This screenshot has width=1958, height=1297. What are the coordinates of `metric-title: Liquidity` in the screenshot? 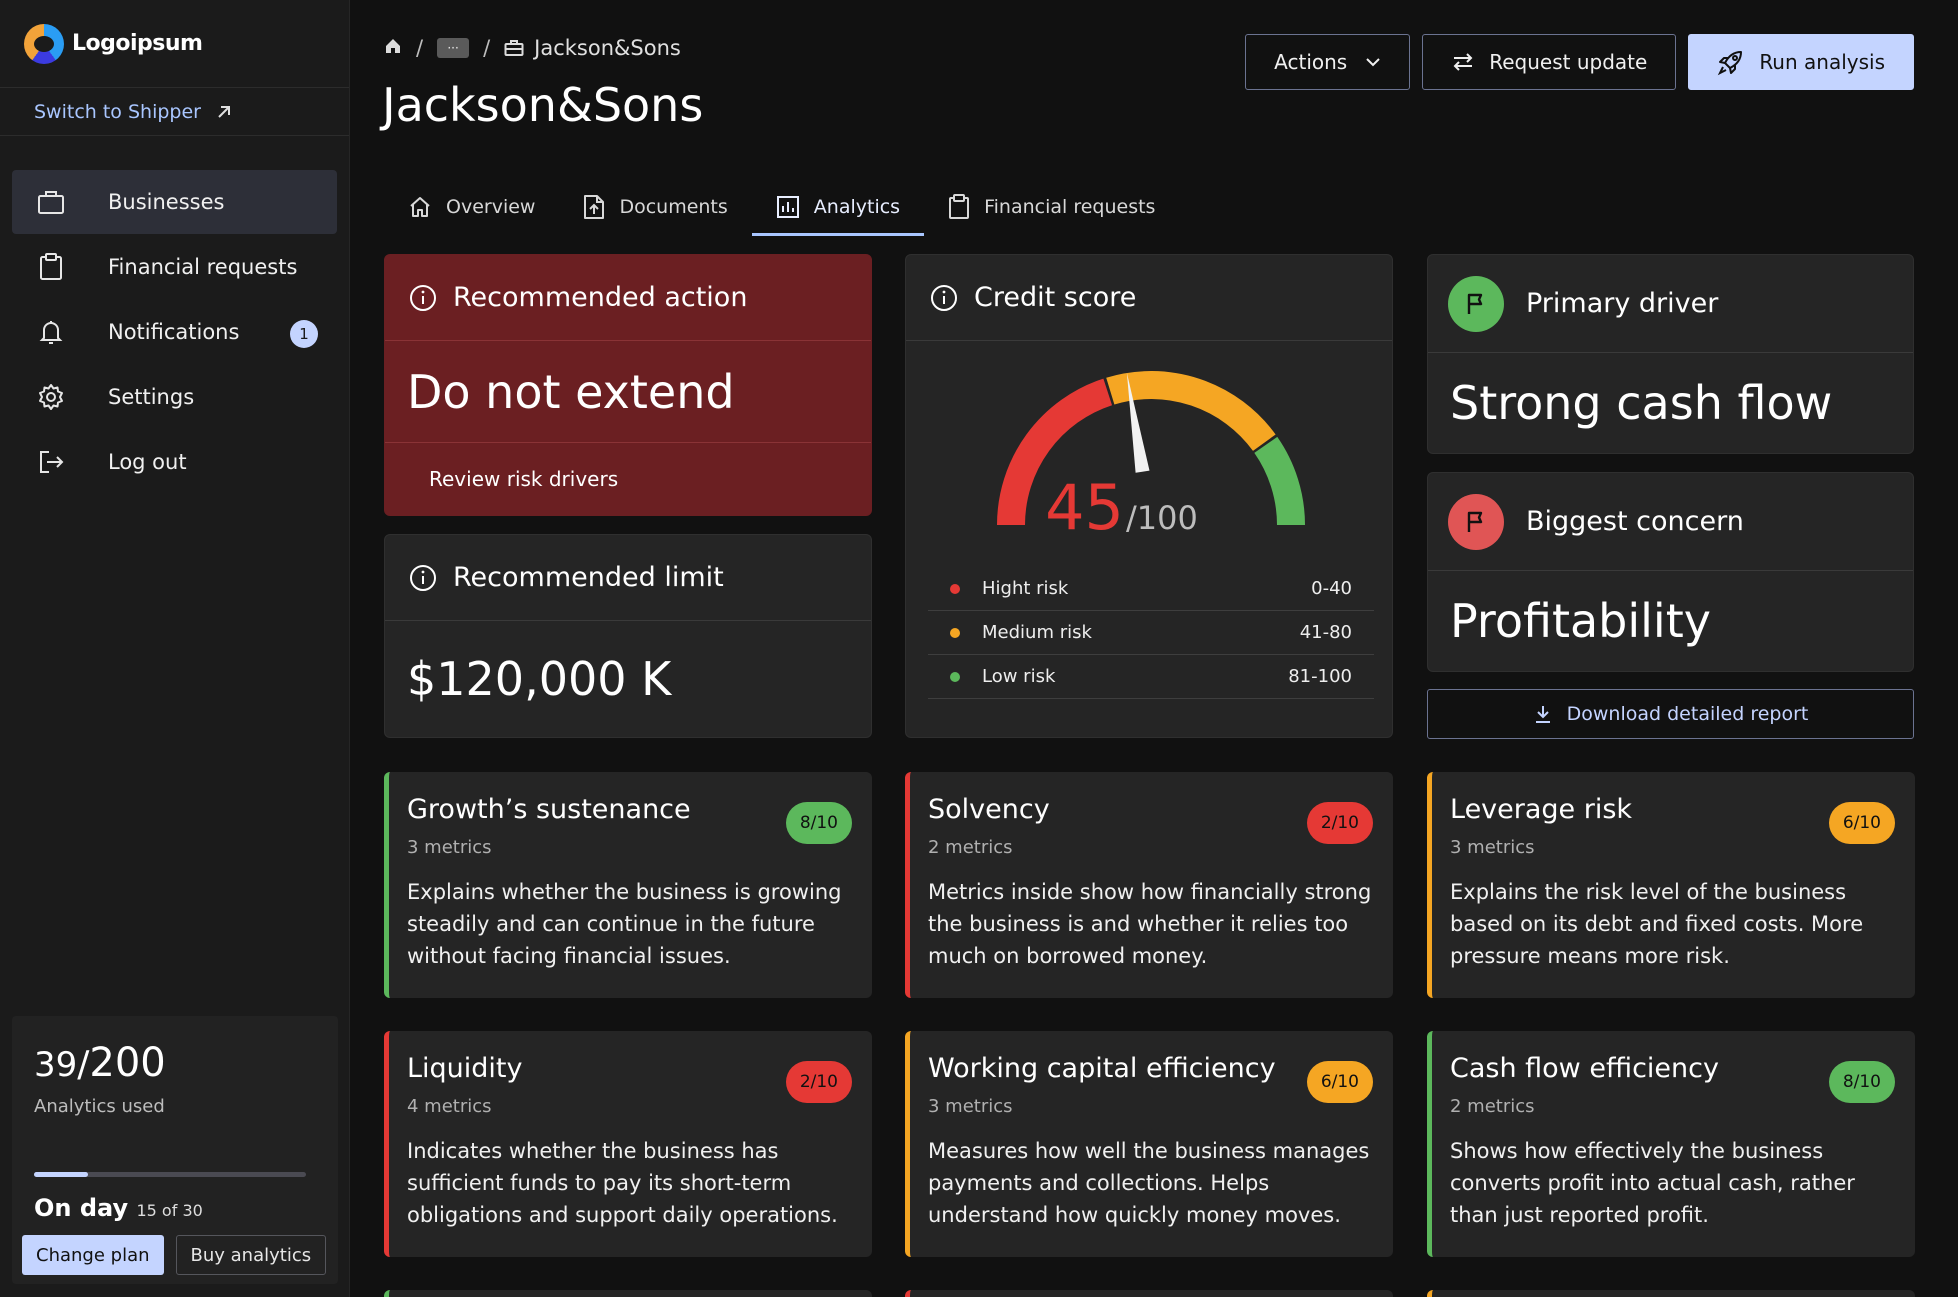 It's located at (465, 1068).